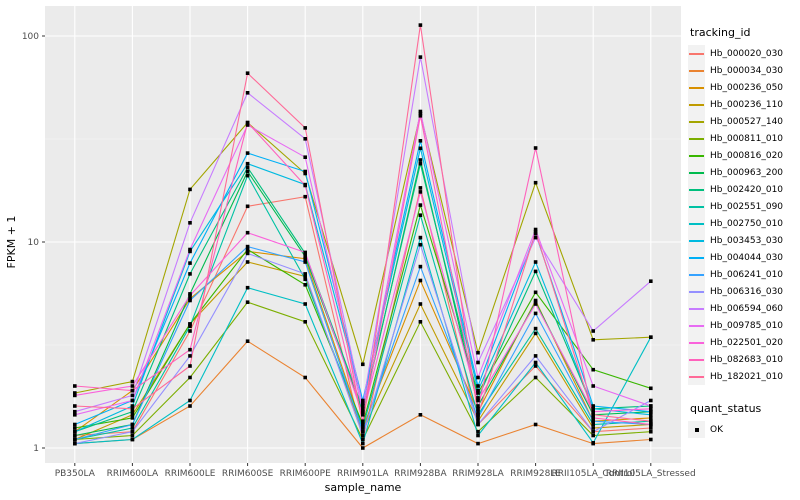 This screenshot has height=500, width=800. I want to click on legend-quant-status: quant_status OK, so click(744, 420).